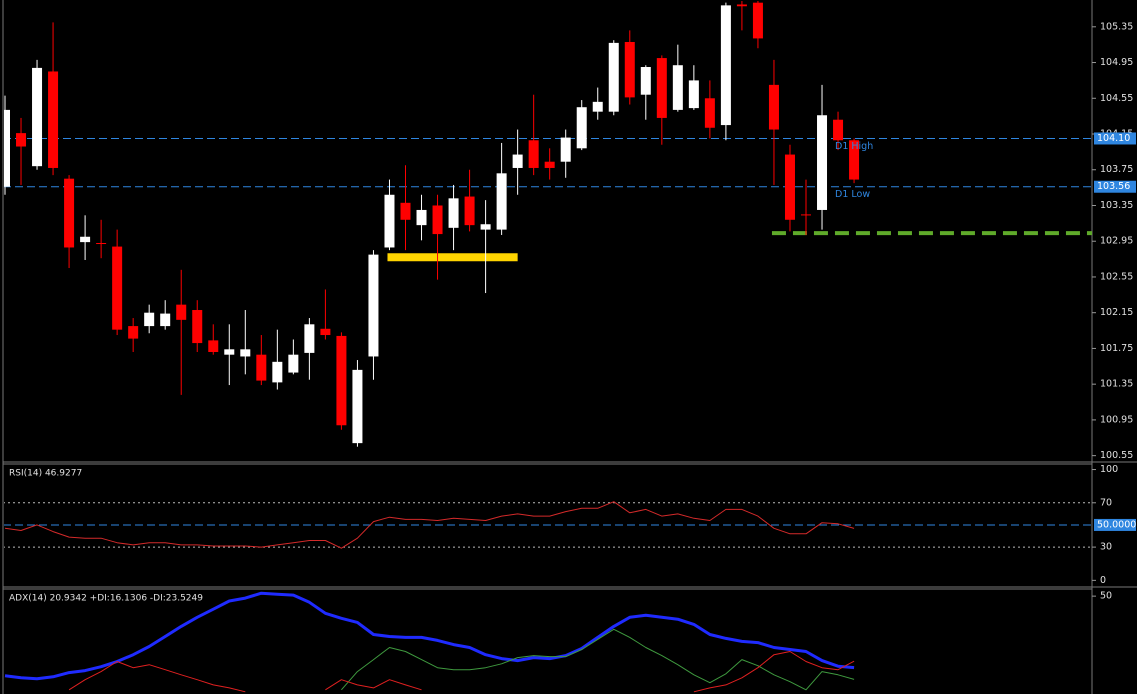 This screenshot has width=1137, height=694. Describe the element at coordinates (1116, 384) in the screenshot. I see `y-tick-label: 101.35` at that location.